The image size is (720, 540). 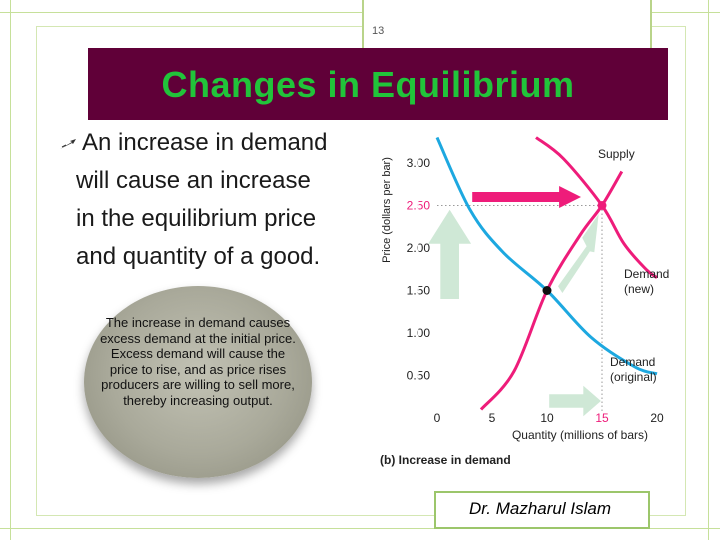 I want to click on callout-oval, so click(x=198, y=382).